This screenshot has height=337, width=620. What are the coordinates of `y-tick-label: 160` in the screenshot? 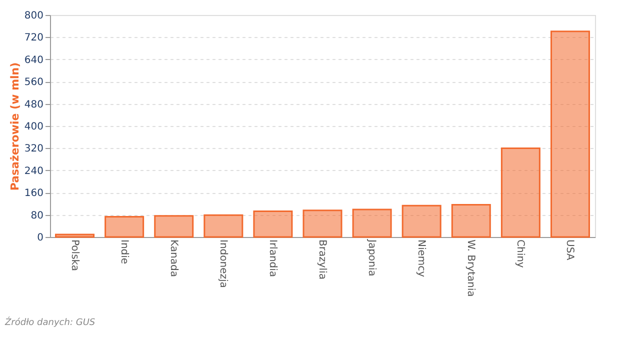 It's located at (34, 194).